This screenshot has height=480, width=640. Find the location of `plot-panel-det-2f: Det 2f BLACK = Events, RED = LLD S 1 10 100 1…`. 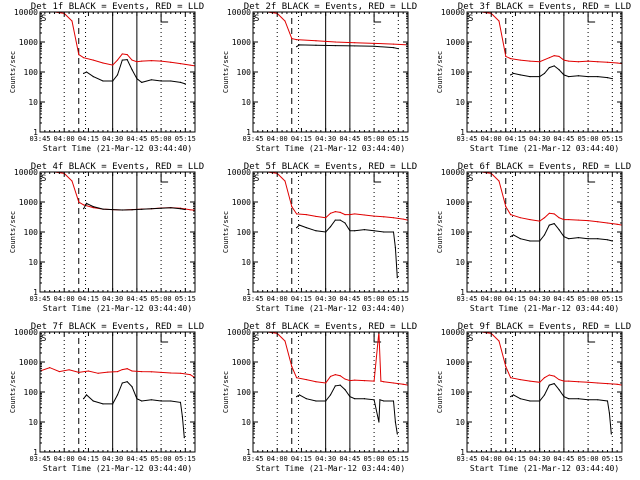

plot-panel-det-2f: Det 2f BLACK = Events, RED = LLD S 1 10 100 1… is located at coordinates (319, 77).